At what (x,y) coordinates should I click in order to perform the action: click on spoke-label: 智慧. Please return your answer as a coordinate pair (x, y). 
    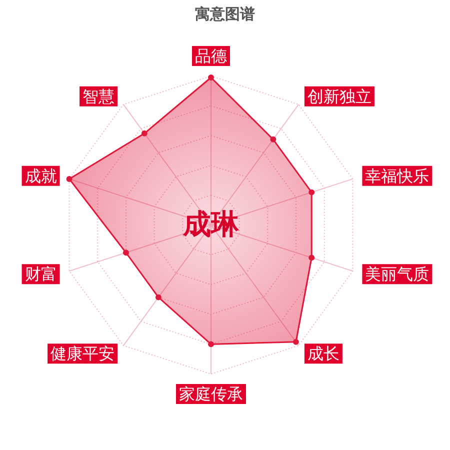
    Looking at the image, I should click on (98, 96).